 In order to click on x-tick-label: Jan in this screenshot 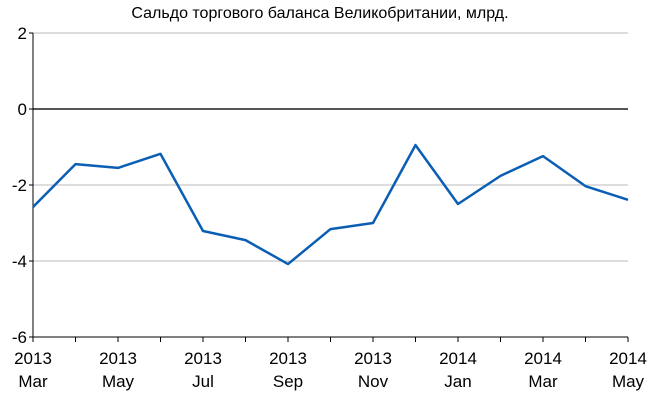, I will do `click(457, 381)`.